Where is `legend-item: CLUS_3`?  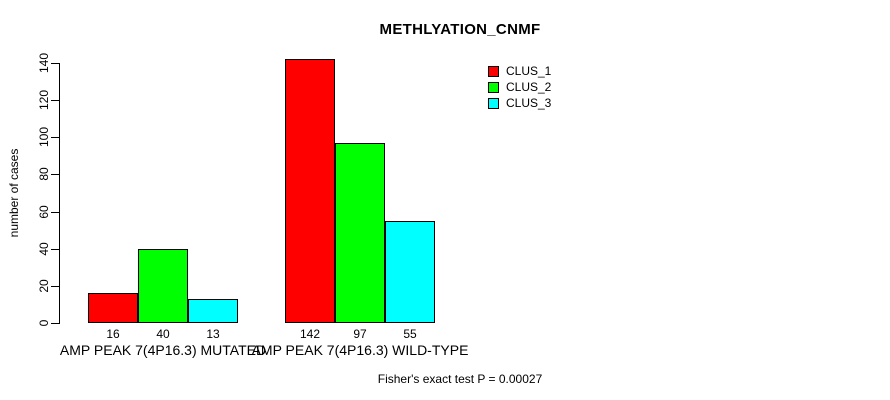
legend-item: CLUS_3 is located at coordinates (519, 103).